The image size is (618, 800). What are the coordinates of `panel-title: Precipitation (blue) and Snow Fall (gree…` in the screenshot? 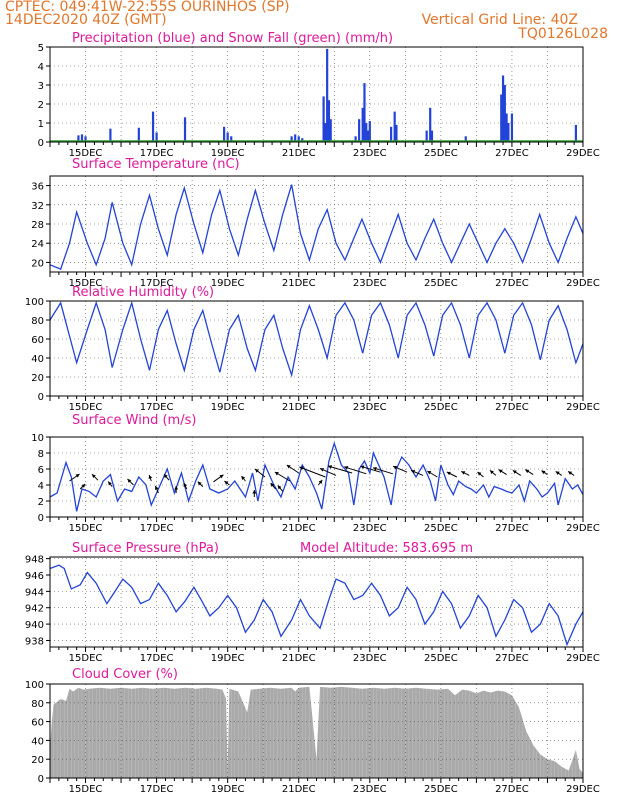 It's located at (232, 38).